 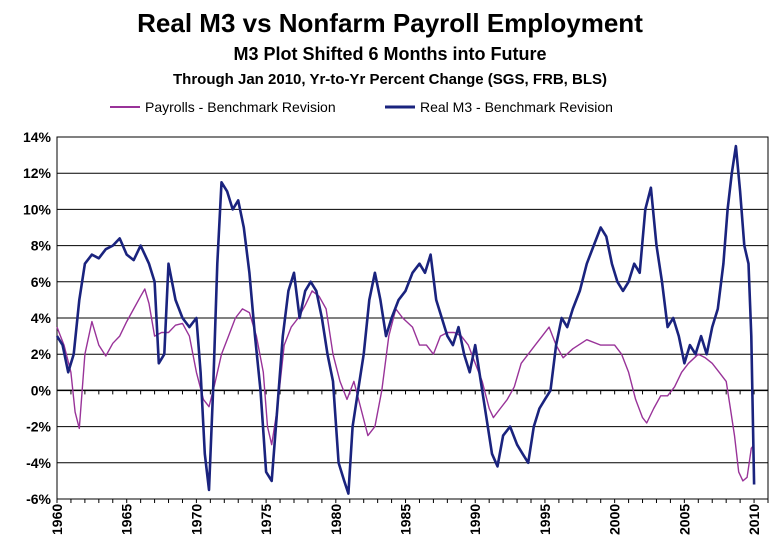 I want to click on y-tick-label: 0%, so click(x=41, y=390).